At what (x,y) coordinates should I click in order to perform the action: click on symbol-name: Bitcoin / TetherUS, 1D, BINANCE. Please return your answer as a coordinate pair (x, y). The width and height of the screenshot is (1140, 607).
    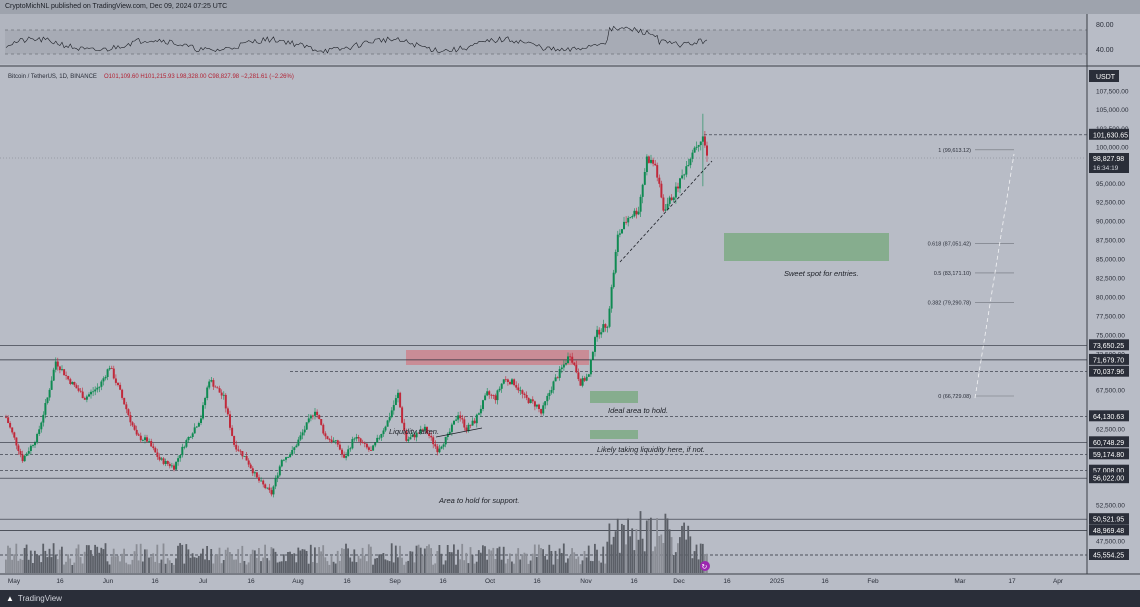
    Looking at the image, I should click on (52, 77).